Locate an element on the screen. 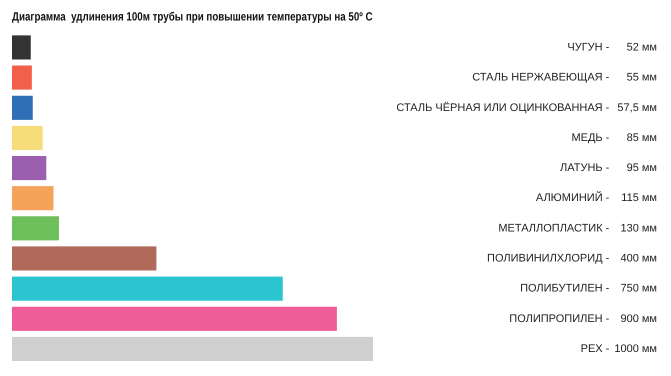  data-label: 95 мм is located at coordinates (641, 168).